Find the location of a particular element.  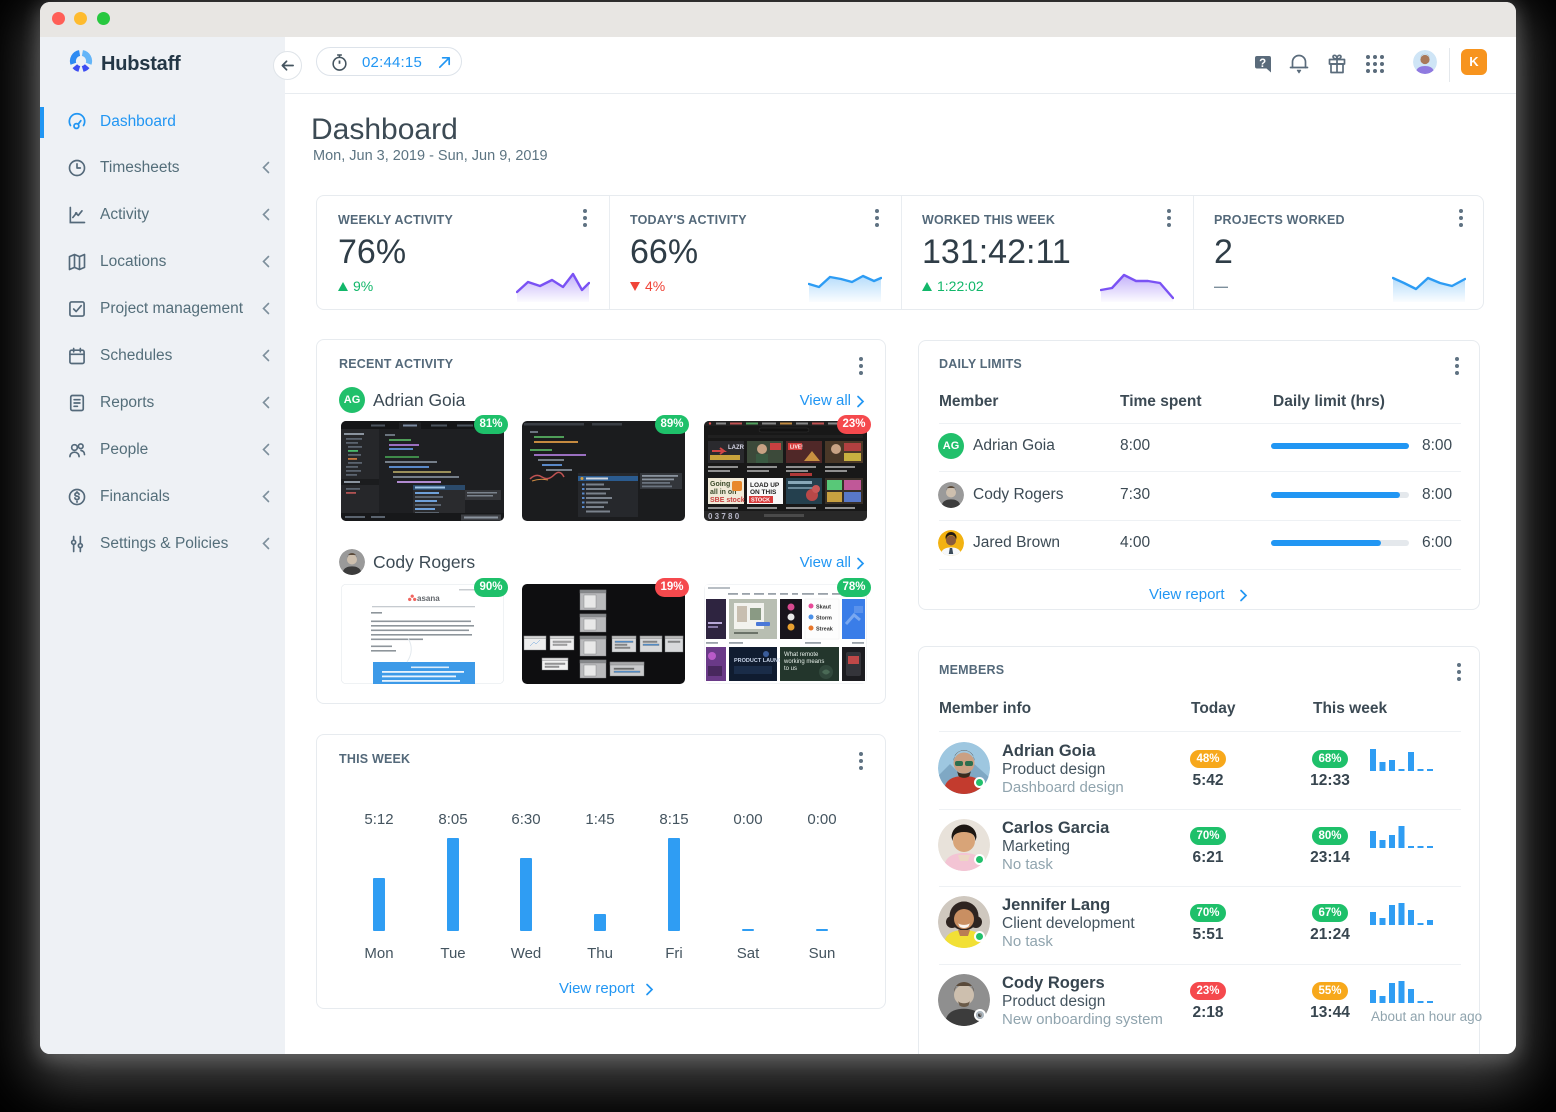

svg-text: PRODUCT LAUNCH is located at coordinates (760, 661).